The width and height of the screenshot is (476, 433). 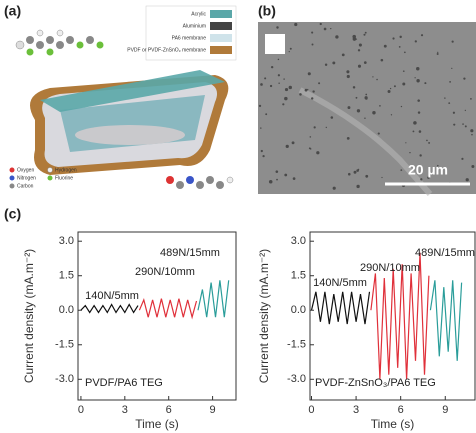 I want to click on panel-label: (b), so click(x=267, y=11).